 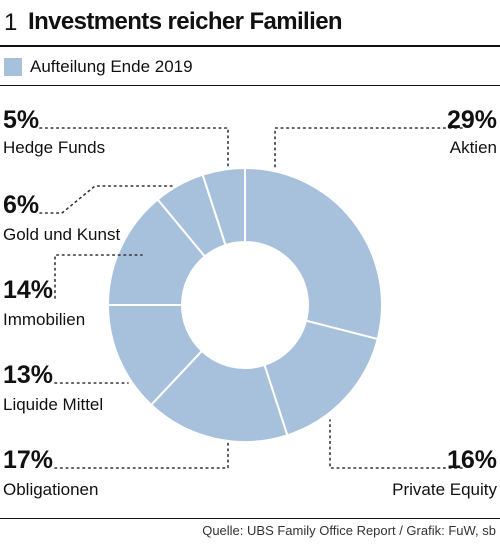 What do you see at coordinates (54, 147) in the screenshot?
I see `category-label-hedge-funds: Hedge Funds` at bounding box center [54, 147].